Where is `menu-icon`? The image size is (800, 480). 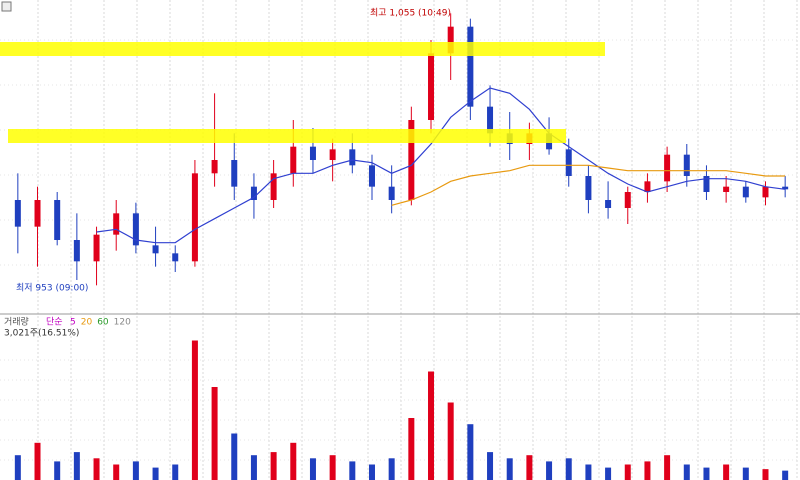 menu-icon is located at coordinates (6, 6).